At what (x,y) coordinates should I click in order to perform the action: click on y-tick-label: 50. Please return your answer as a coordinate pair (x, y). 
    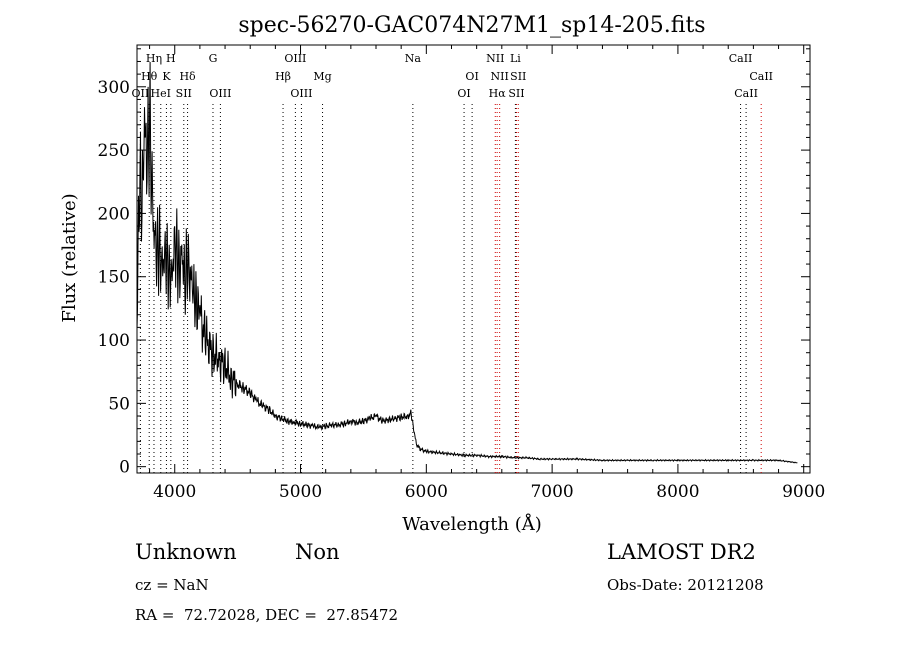
    Looking at the image, I should click on (119, 404).